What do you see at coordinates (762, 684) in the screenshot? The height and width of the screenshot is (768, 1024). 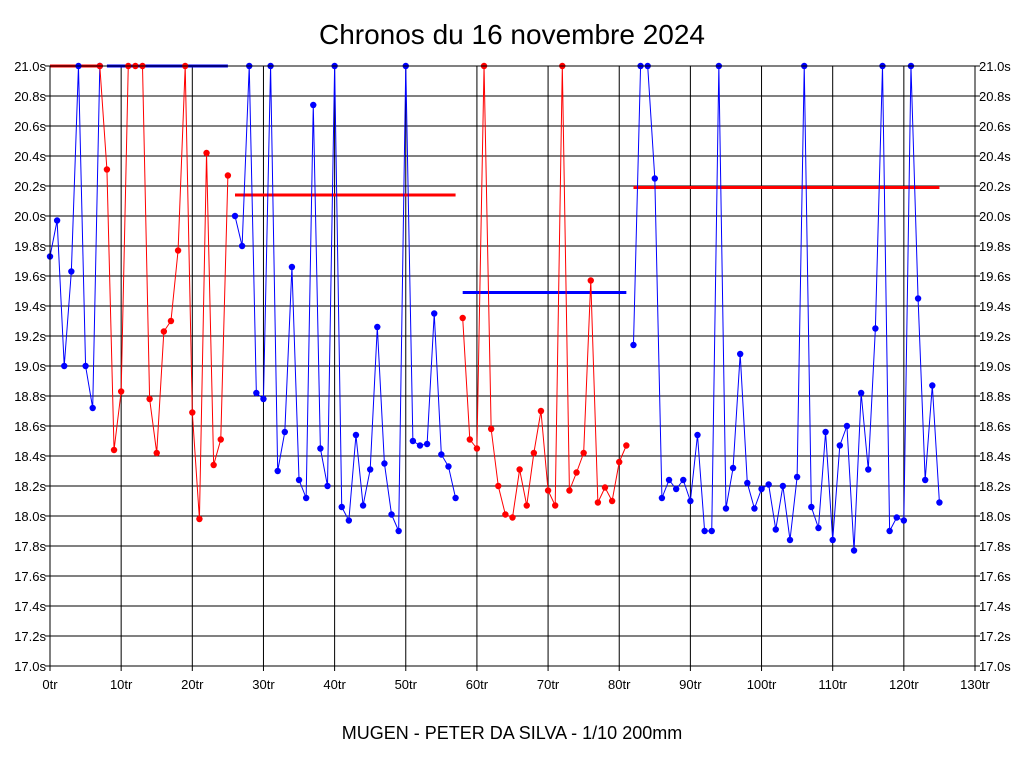 I see `x-tick-label: 100tr` at bounding box center [762, 684].